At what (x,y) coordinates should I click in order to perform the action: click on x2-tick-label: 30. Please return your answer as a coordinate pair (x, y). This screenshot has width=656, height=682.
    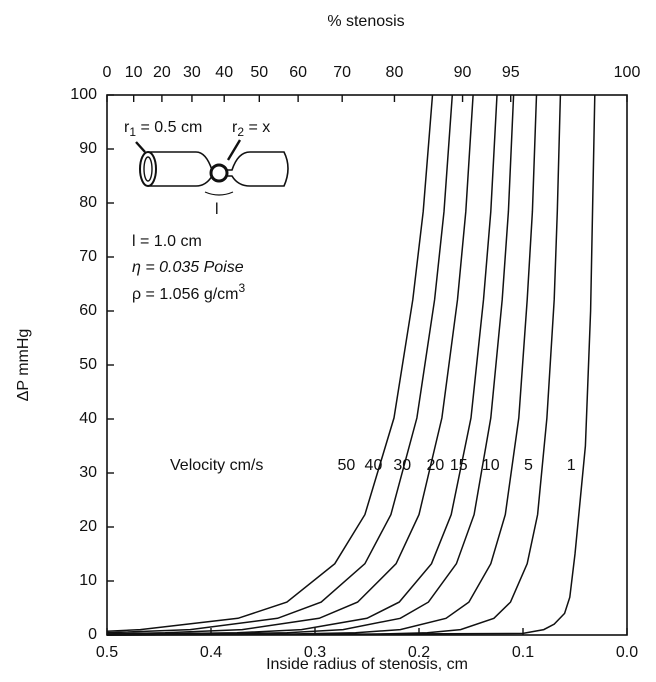
    Looking at the image, I should click on (192, 72).